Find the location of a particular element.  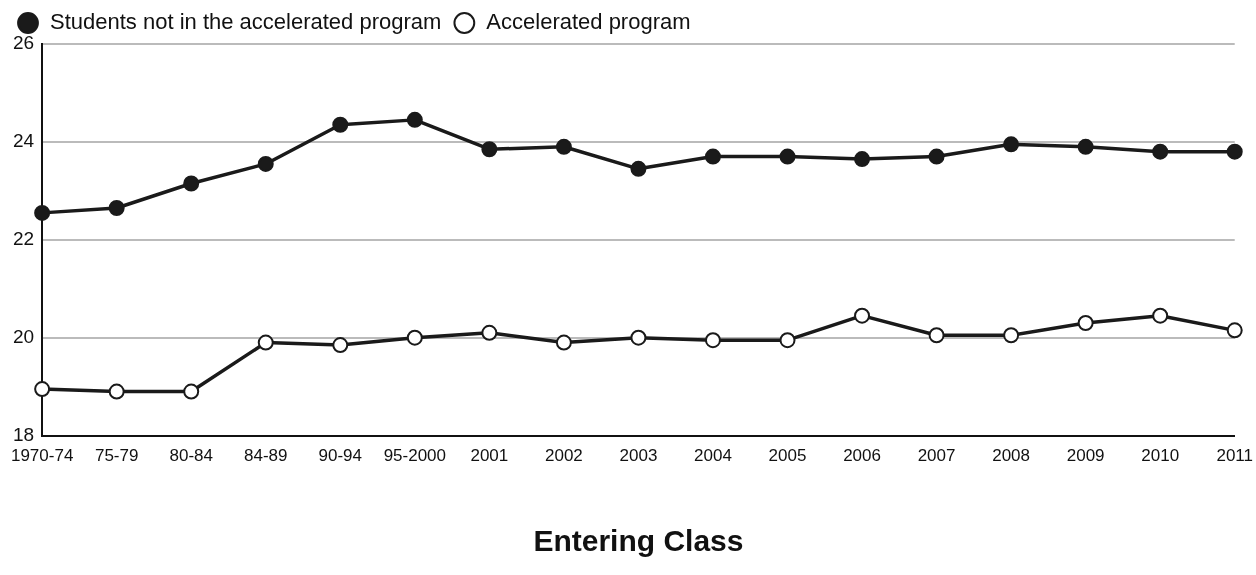

x-tick-label: 90-94 is located at coordinates (340, 456).